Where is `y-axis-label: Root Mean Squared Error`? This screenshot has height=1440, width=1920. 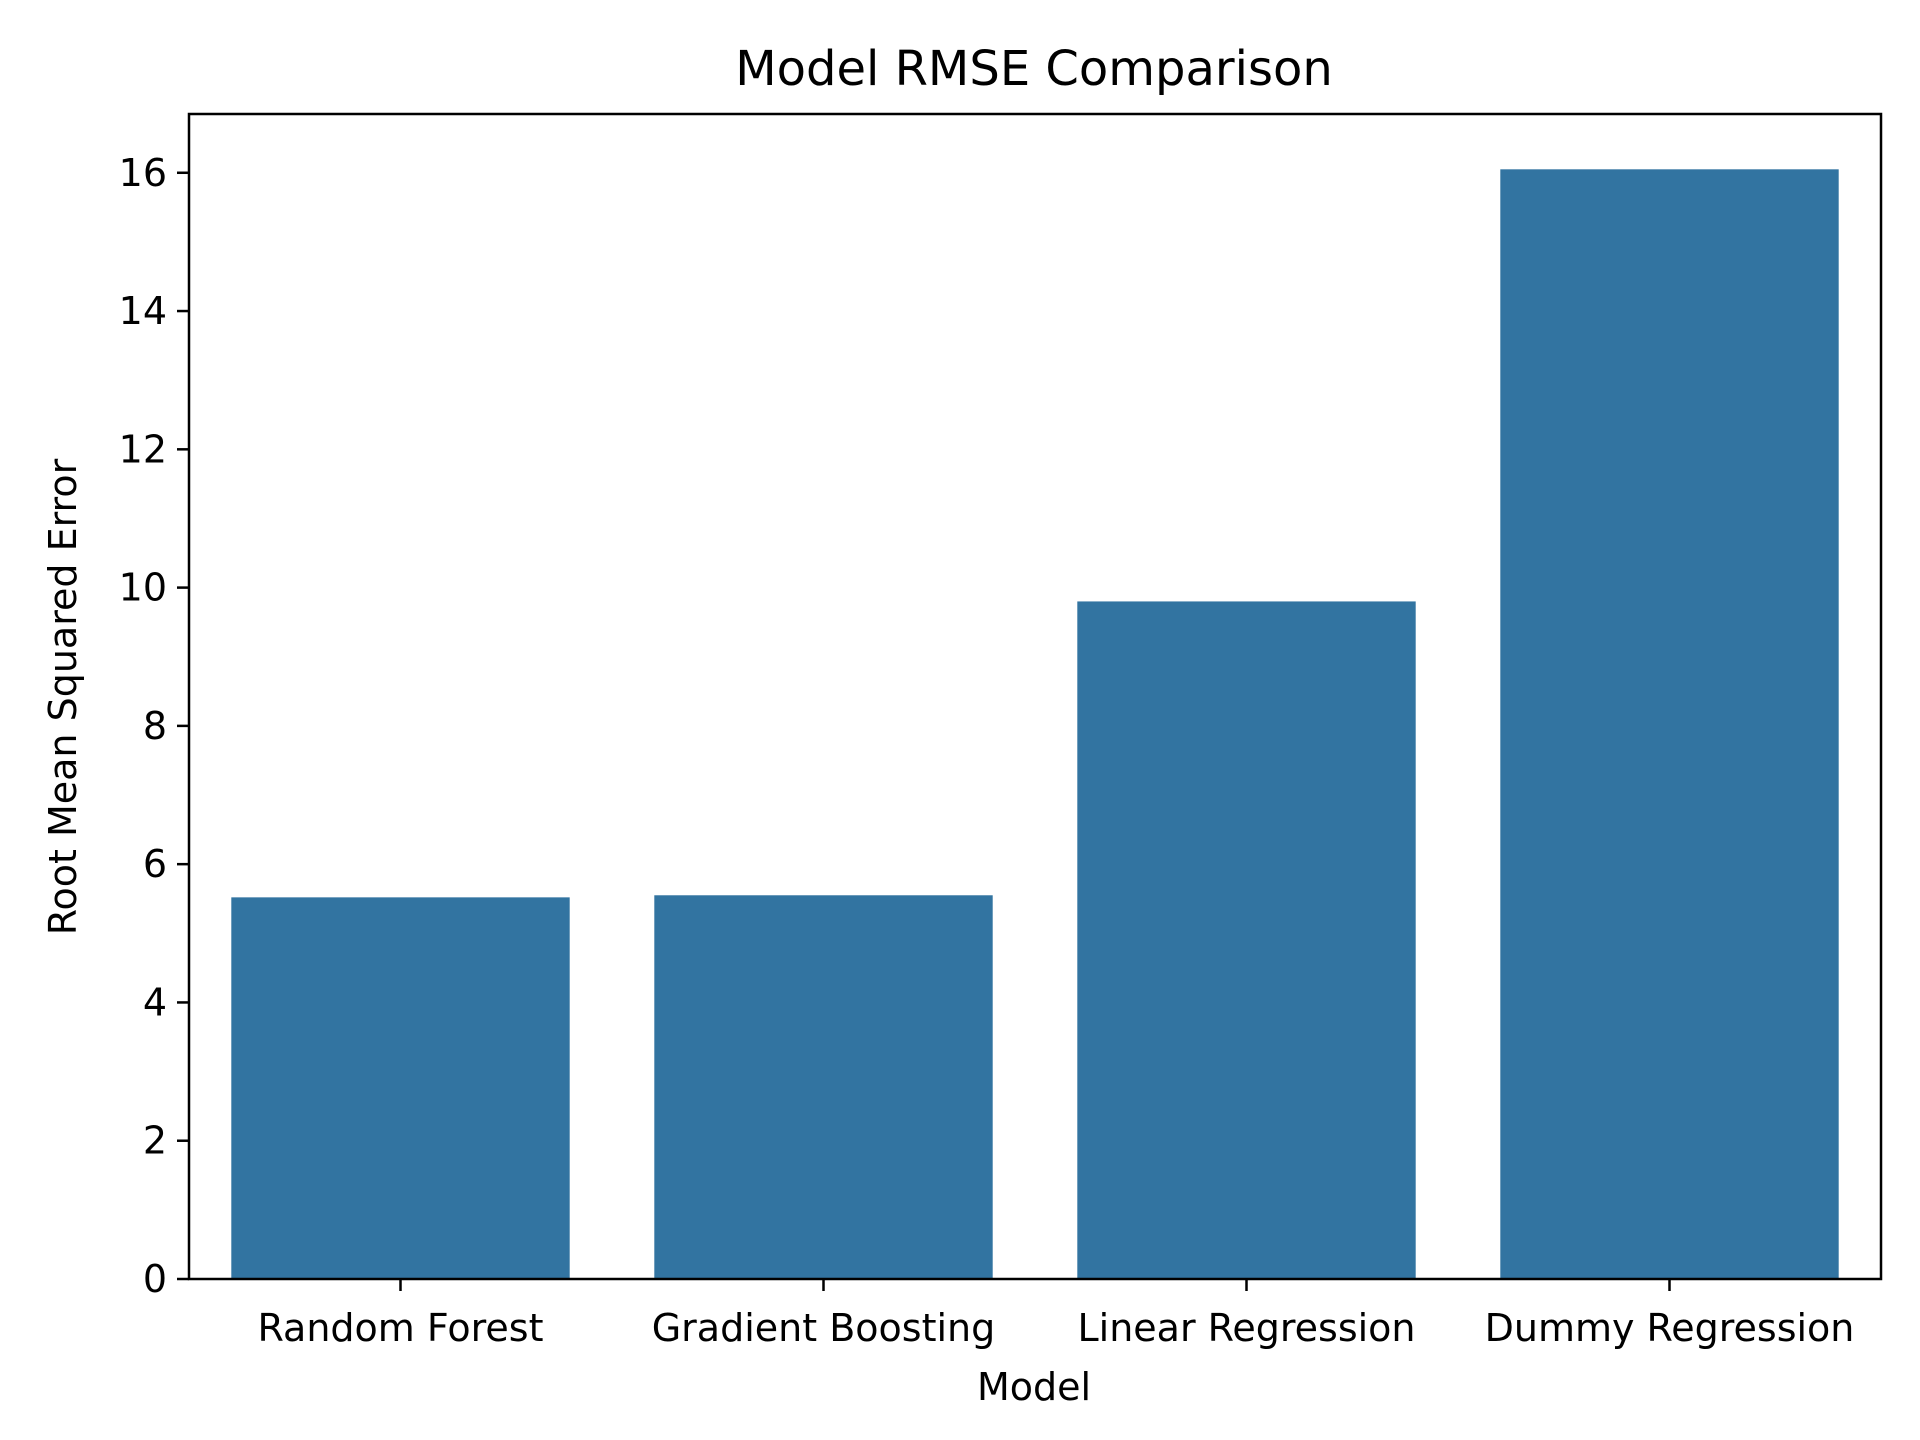
y-axis-label: Root Mean Squared Error is located at coordinates (63, 696).